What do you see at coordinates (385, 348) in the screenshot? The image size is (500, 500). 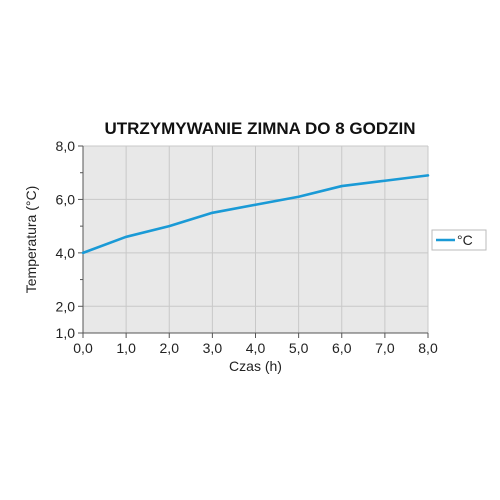 I see `x-tick-label: 7,0` at bounding box center [385, 348].